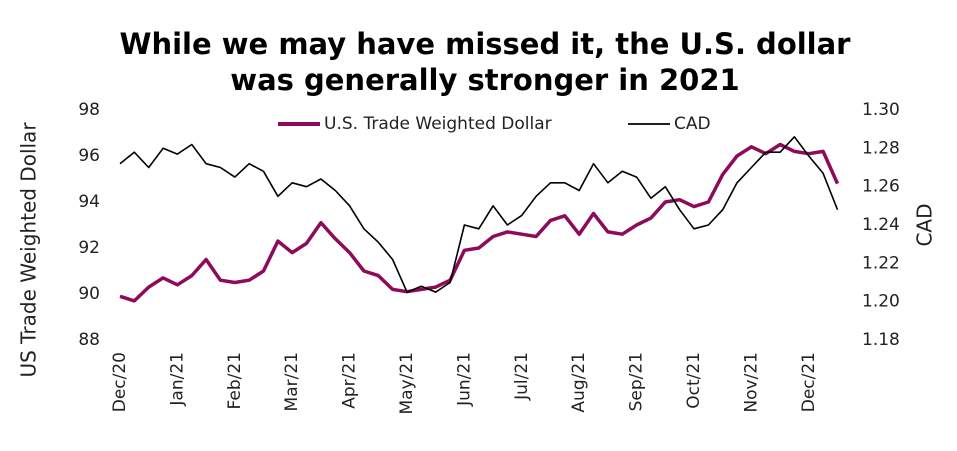  What do you see at coordinates (579, 382) in the screenshot?
I see `x-tick-label: Aug/21` at bounding box center [579, 382].